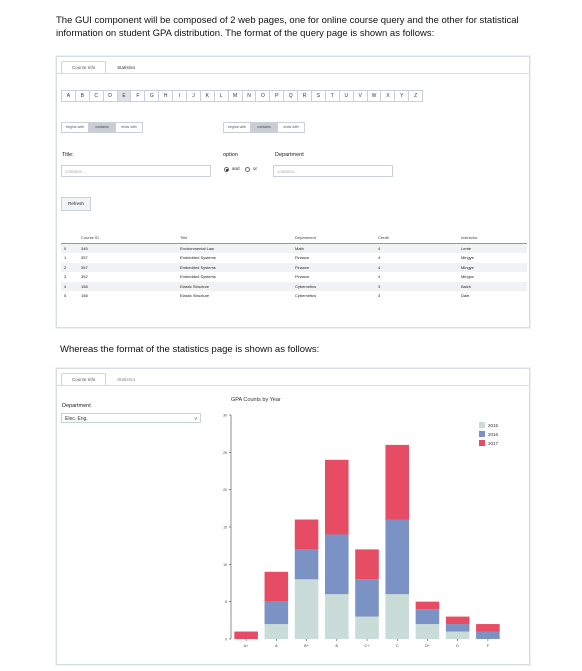 This screenshot has height=671, width=582. I want to click on department-select: Elec. Eng. v, so click(131, 418).